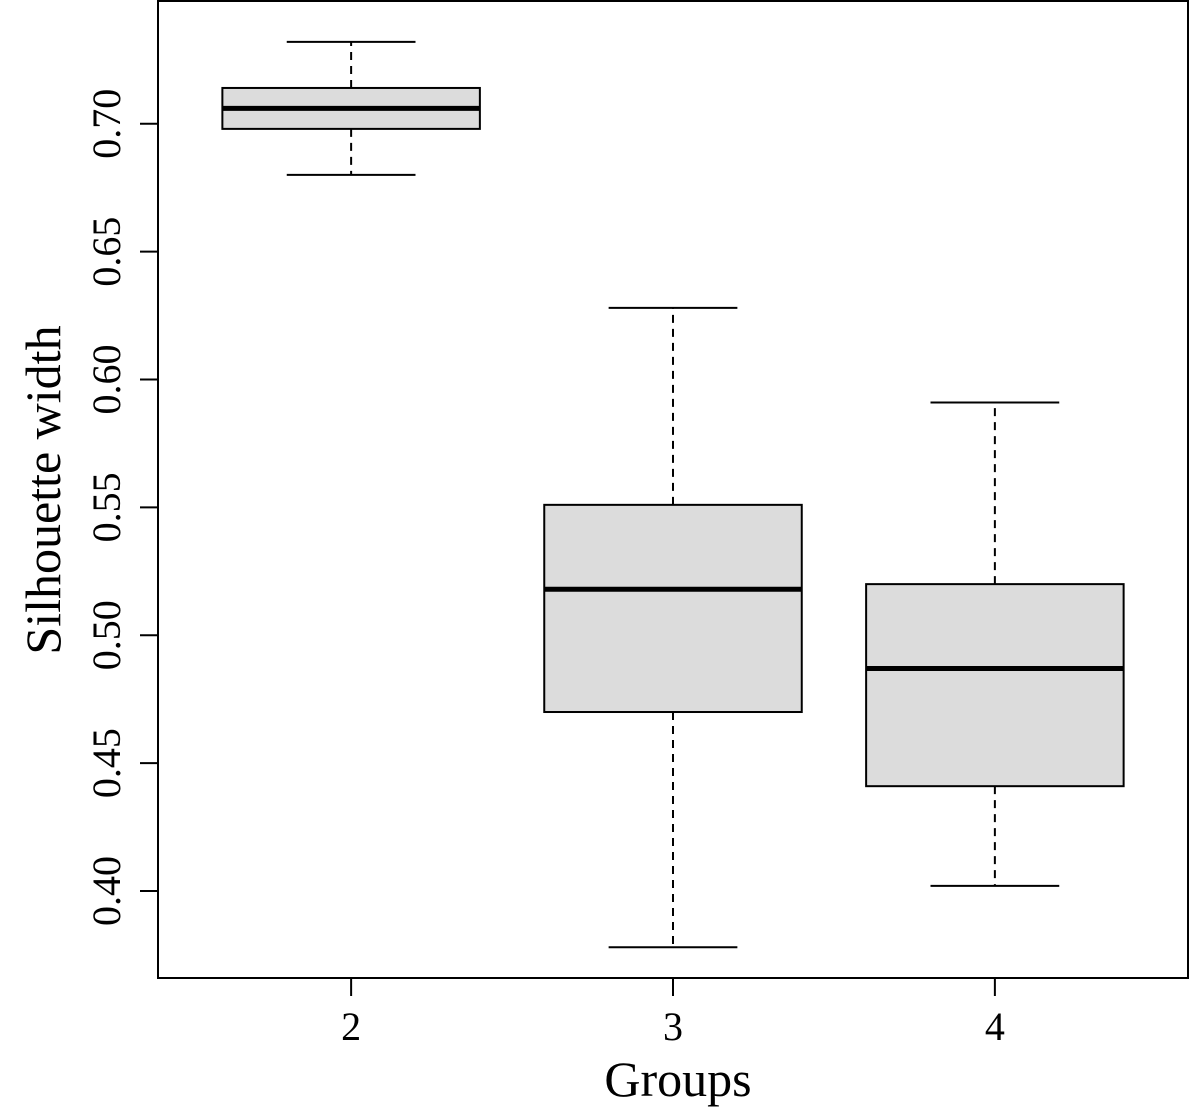  Describe the element at coordinates (673, 1026) in the screenshot. I see `x-tick-label: 3` at that location.